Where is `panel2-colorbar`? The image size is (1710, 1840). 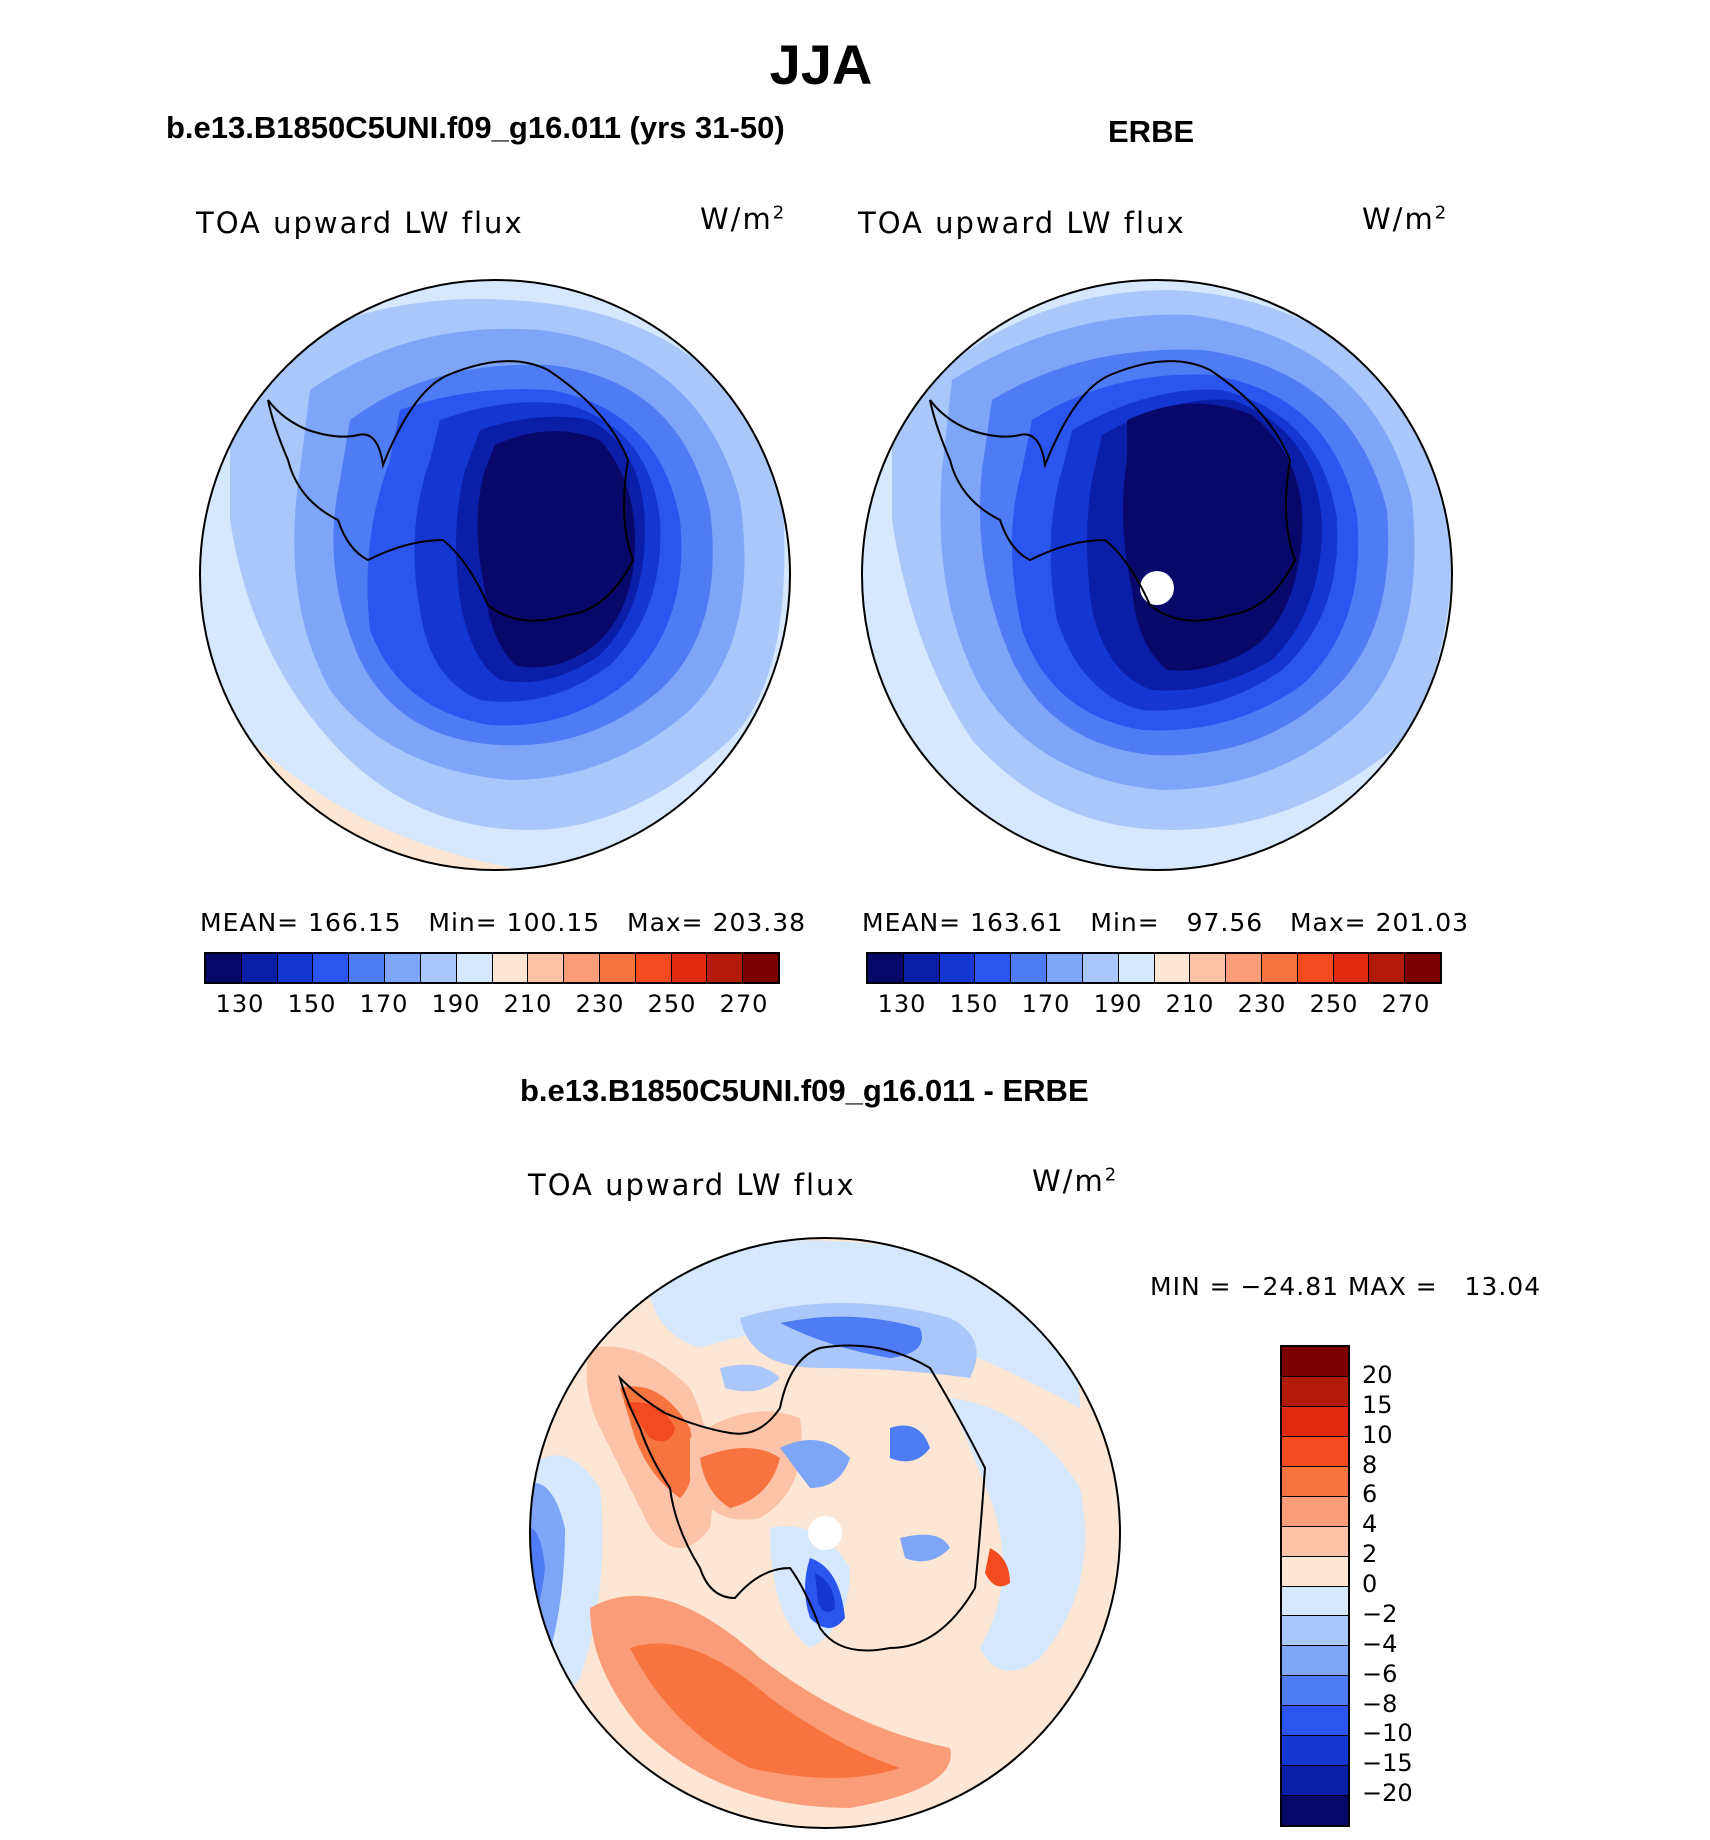 panel2-colorbar is located at coordinates (1154, 968).